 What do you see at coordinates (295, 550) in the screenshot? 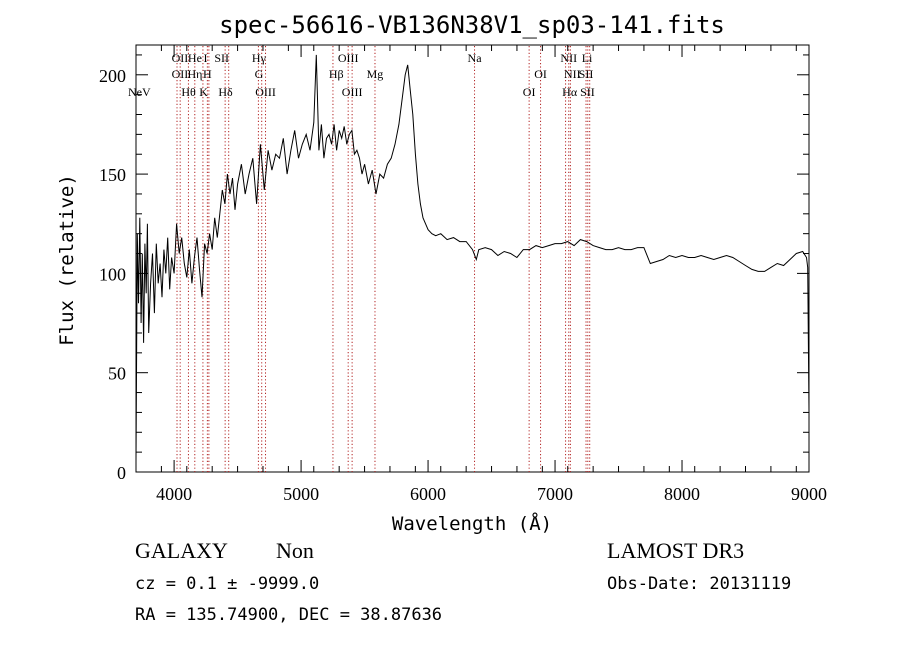
I see `object-subclass: Non` at bounding box center [295, 550].